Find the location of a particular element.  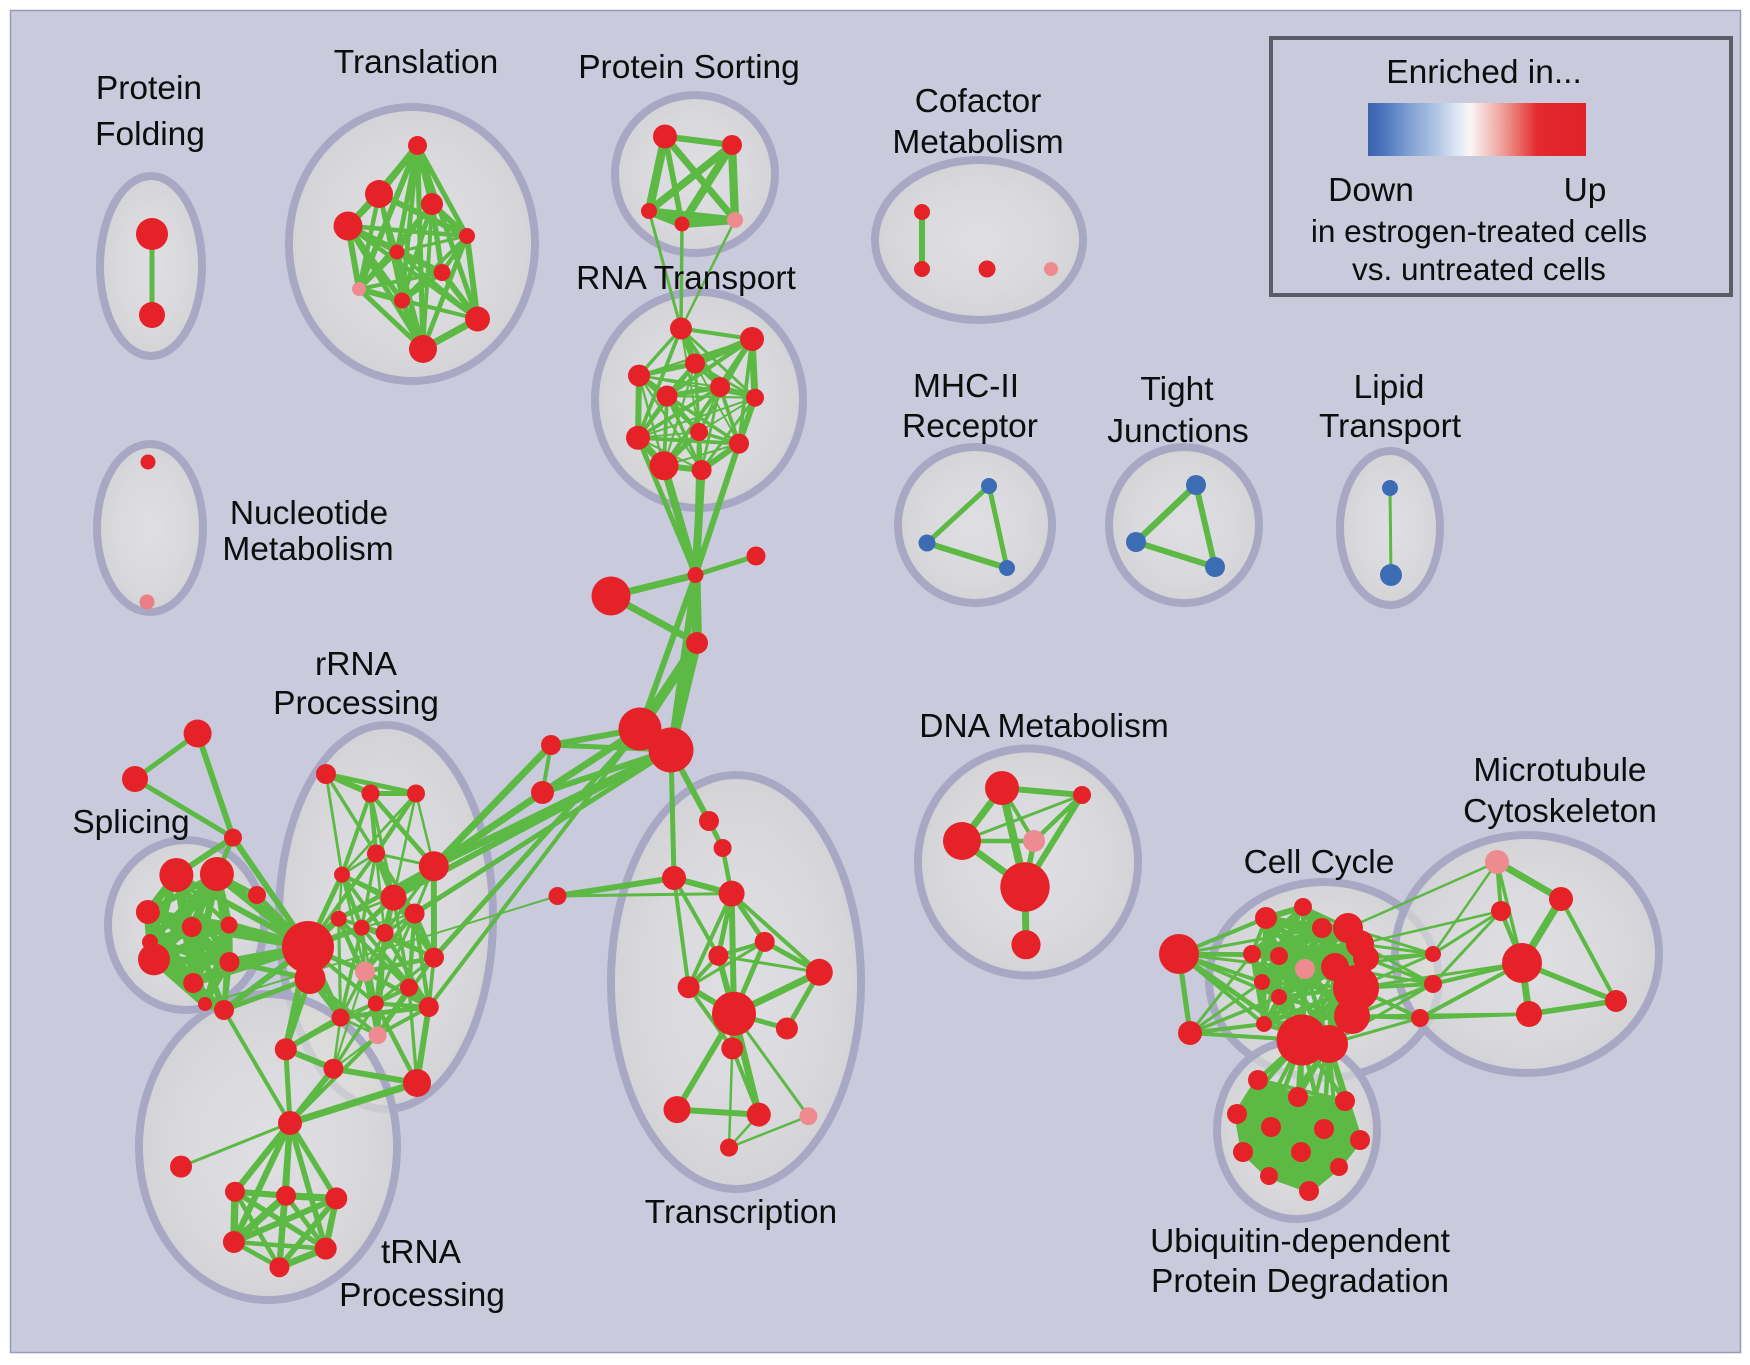

svg-text: Receptor is located at coordinates (970, 426).